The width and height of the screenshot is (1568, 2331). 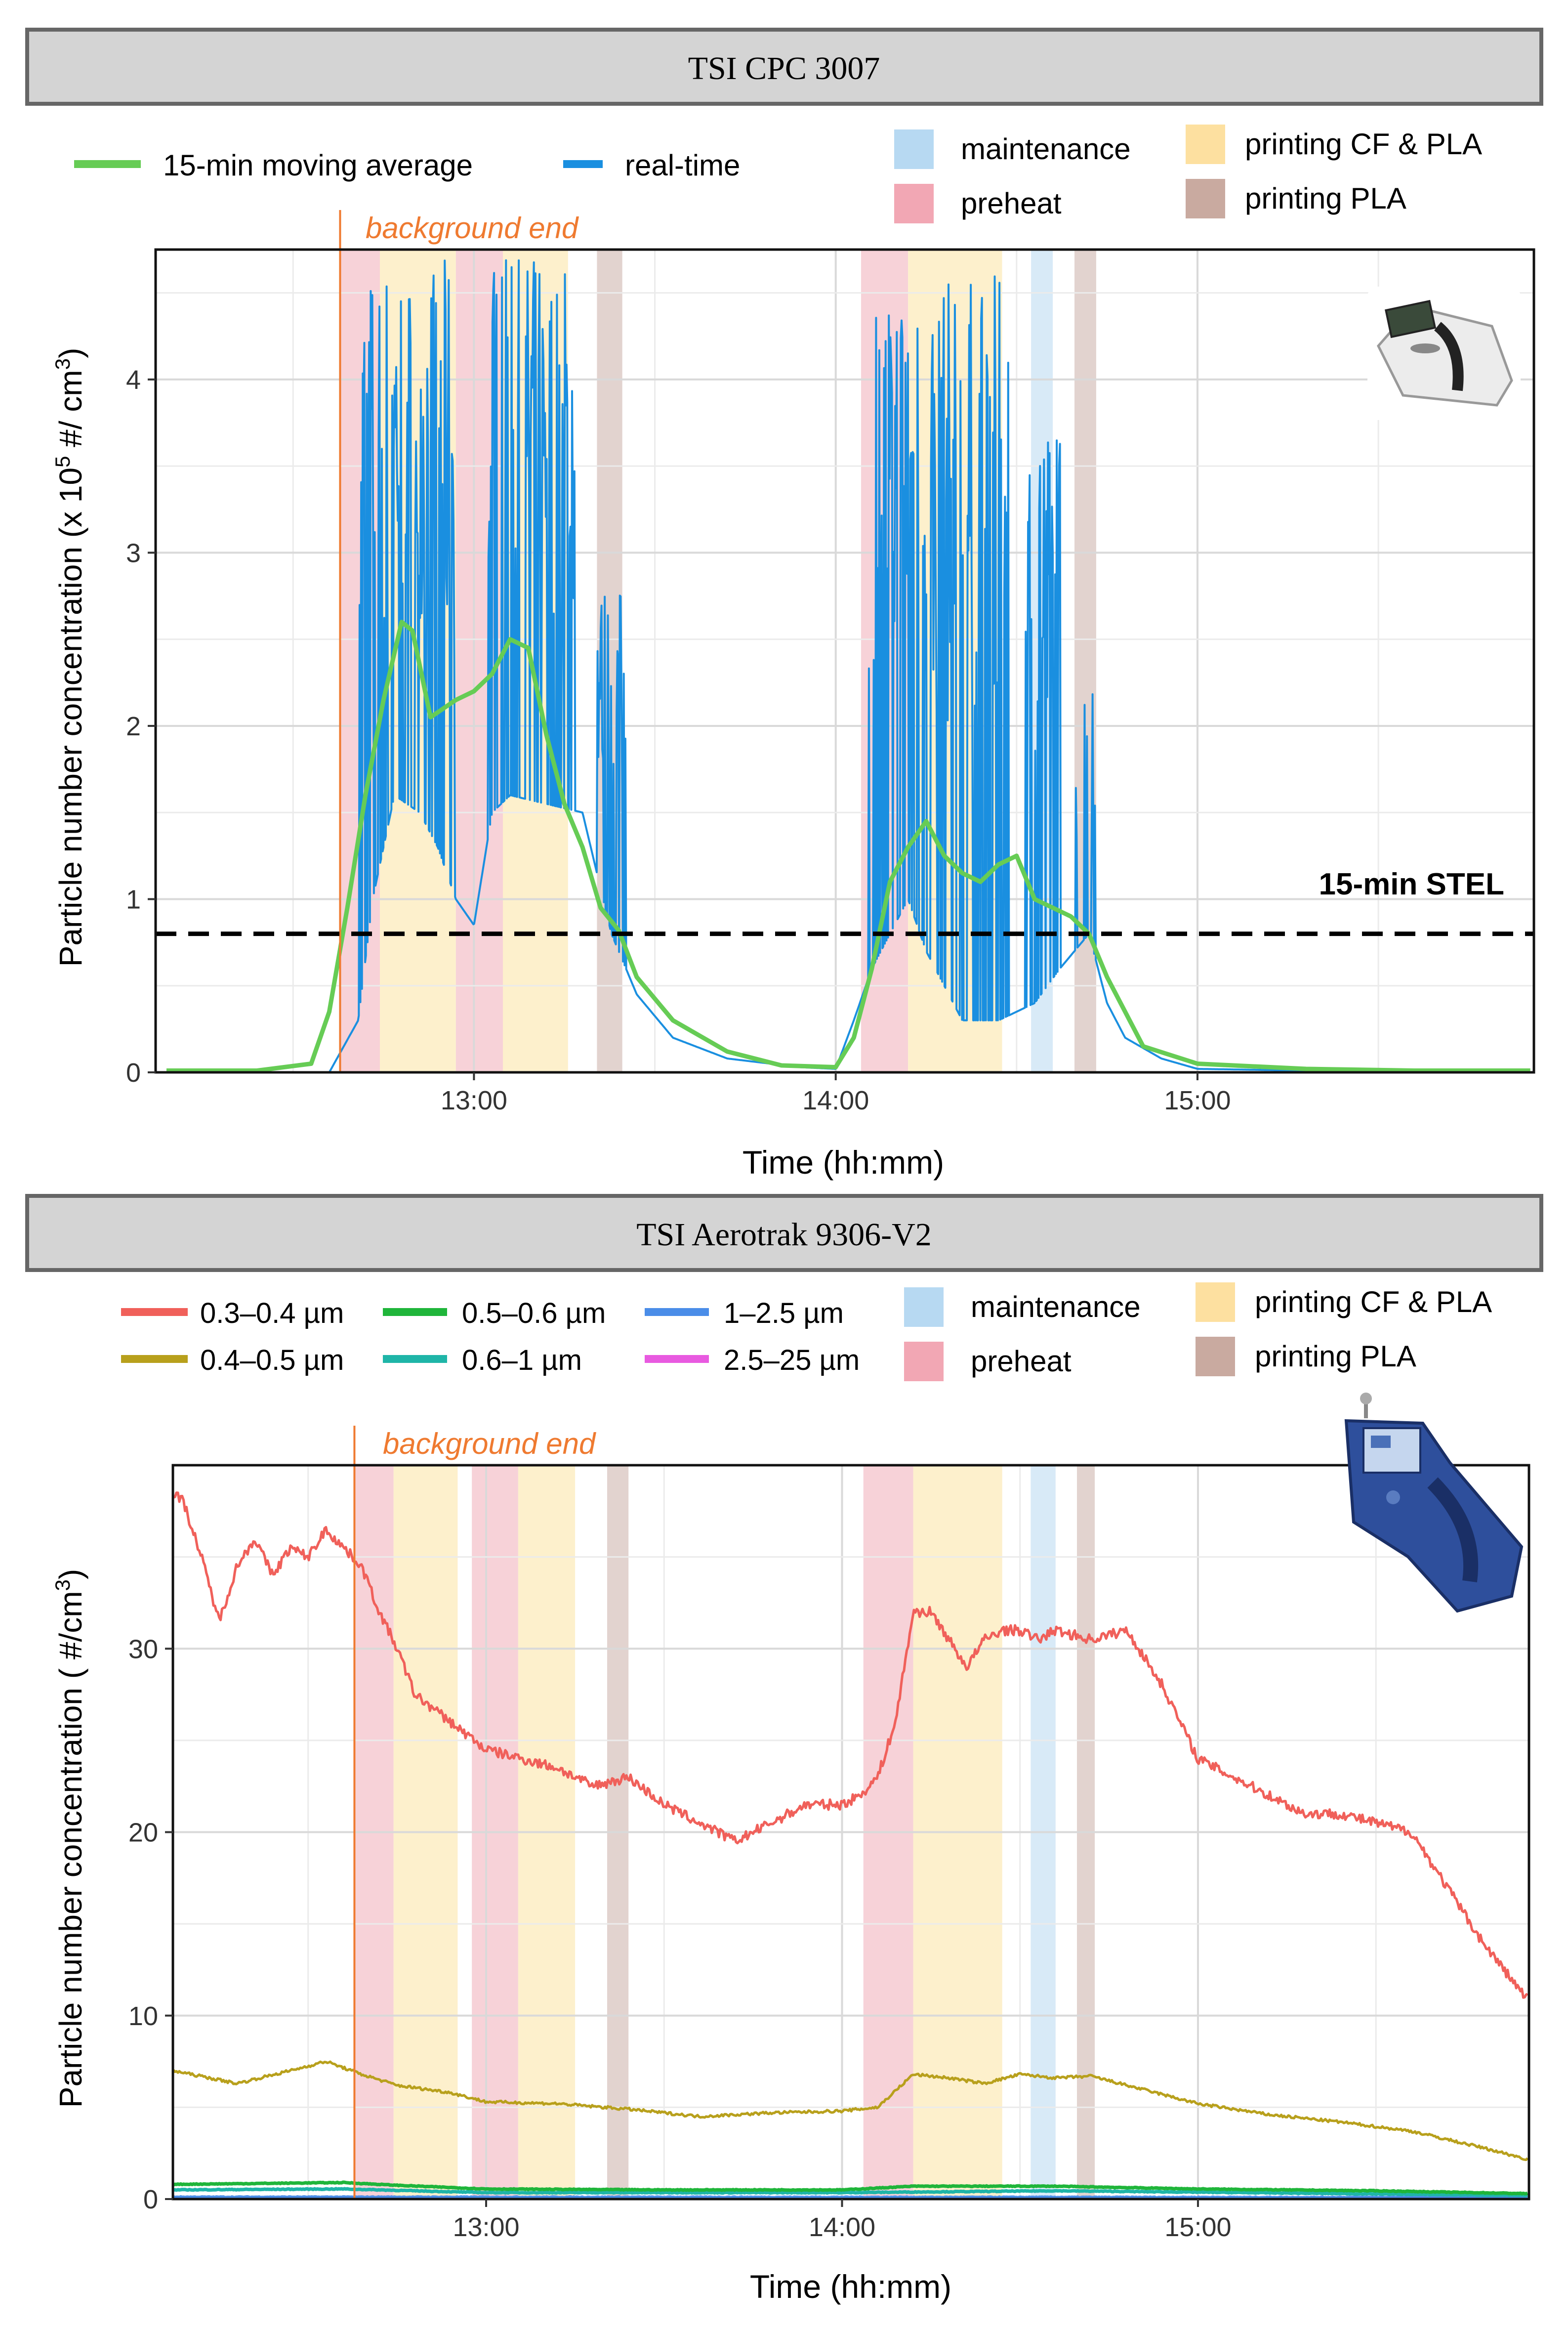 I want to click on y-tick-label: 10, so click(x=143, y=2016).